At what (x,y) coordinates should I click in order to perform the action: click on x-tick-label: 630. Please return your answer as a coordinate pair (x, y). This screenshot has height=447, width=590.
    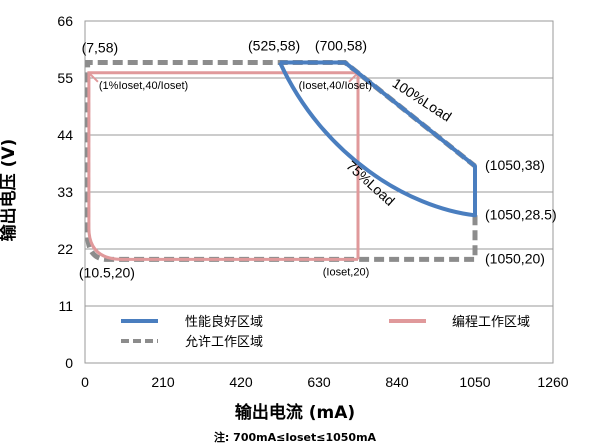
    Looking at the image, I should click on (319, 382).